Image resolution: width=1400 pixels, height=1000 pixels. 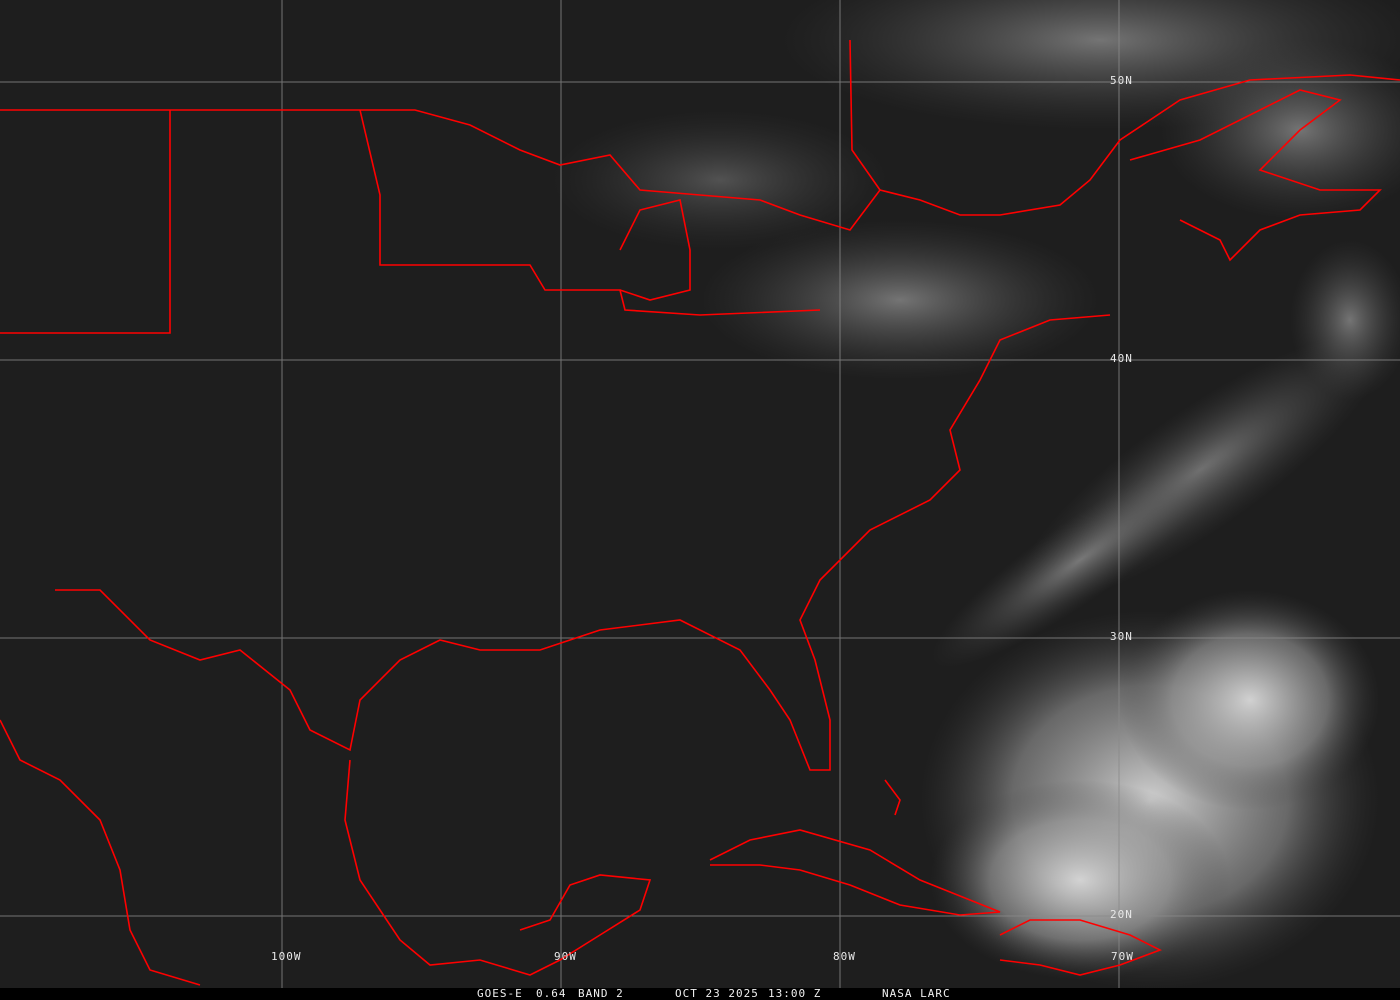 What do you see at coordinates (844, 956) in the screenshot?
I see `lon-label-80w: 80W` at bounding box center [844, 956].